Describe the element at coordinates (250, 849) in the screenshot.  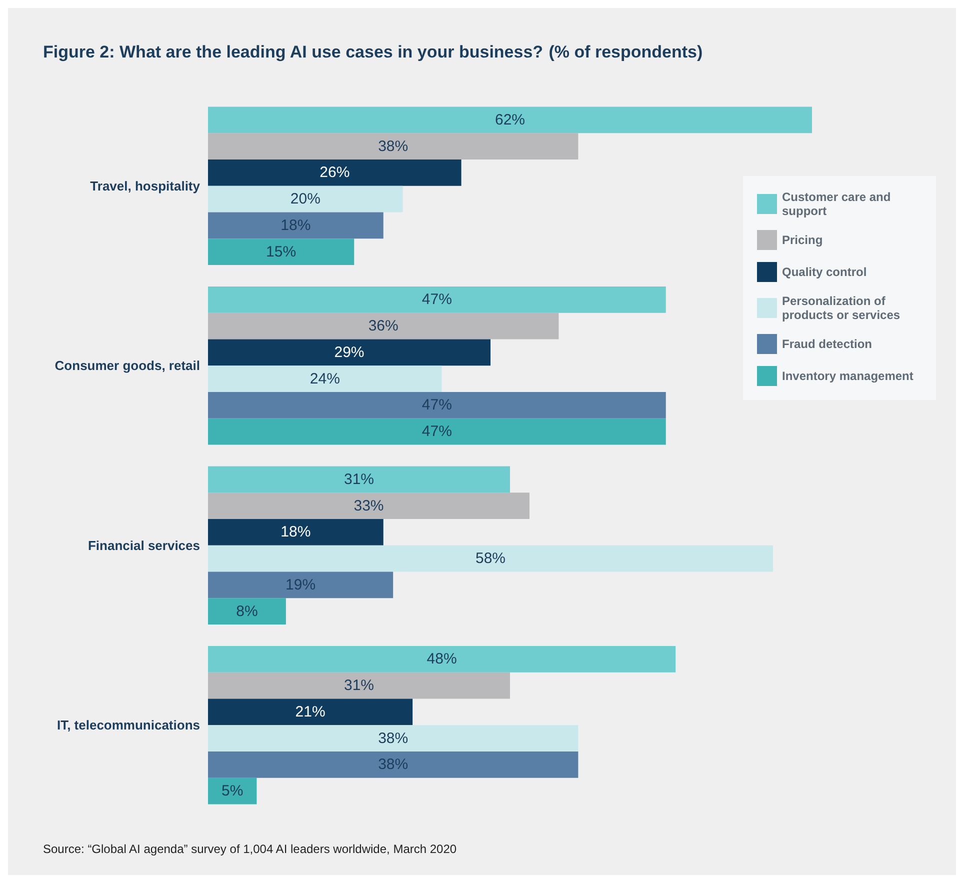
I see `source-note: Source: “Global AI agenda” survey of 1,004 AI leaders worldwide, March 2020` at that location.